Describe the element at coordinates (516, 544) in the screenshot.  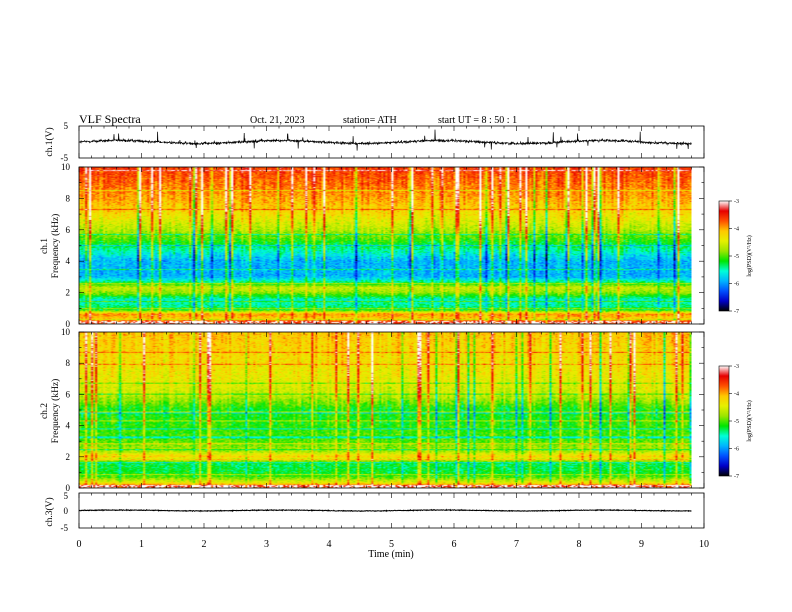
I see `time-axis-tick-label: 7` at that location.